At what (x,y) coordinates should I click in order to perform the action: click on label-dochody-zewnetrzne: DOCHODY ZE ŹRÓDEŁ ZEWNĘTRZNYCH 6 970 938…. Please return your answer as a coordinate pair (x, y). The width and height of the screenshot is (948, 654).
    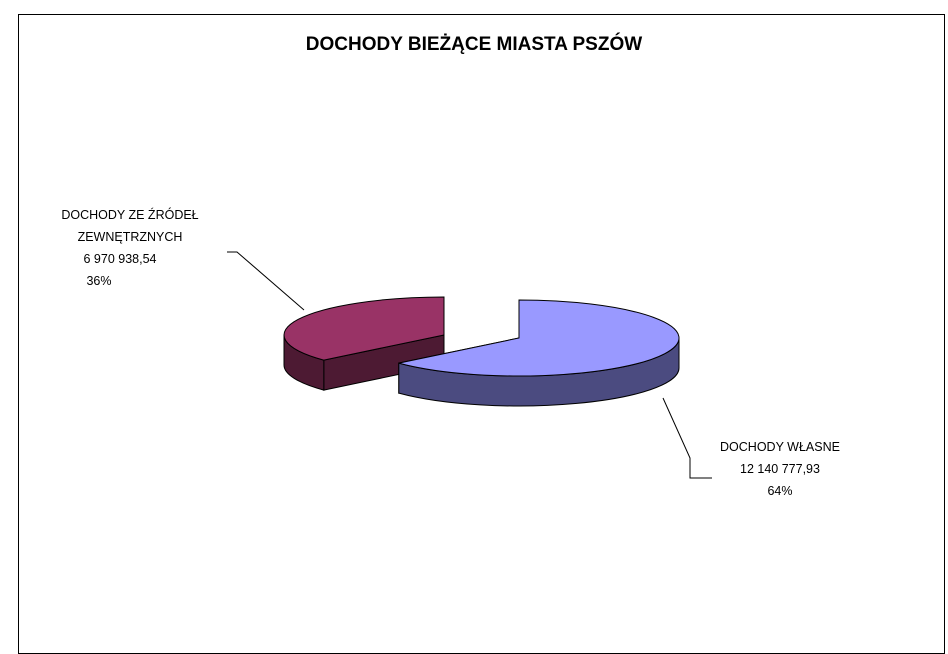
    Looking at the image, I should click on (130, 248).